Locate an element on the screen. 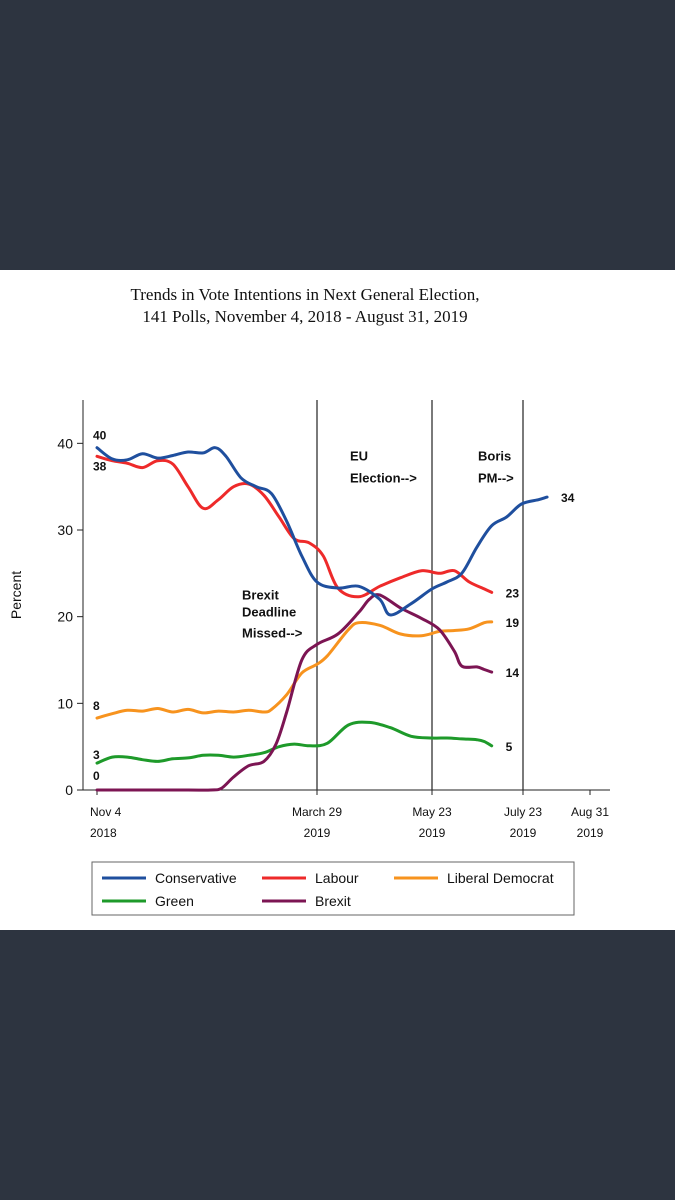 This screenshot has width=675, height=1200. legend-label-brexit: Brexit is located at coordinates (333, 901).